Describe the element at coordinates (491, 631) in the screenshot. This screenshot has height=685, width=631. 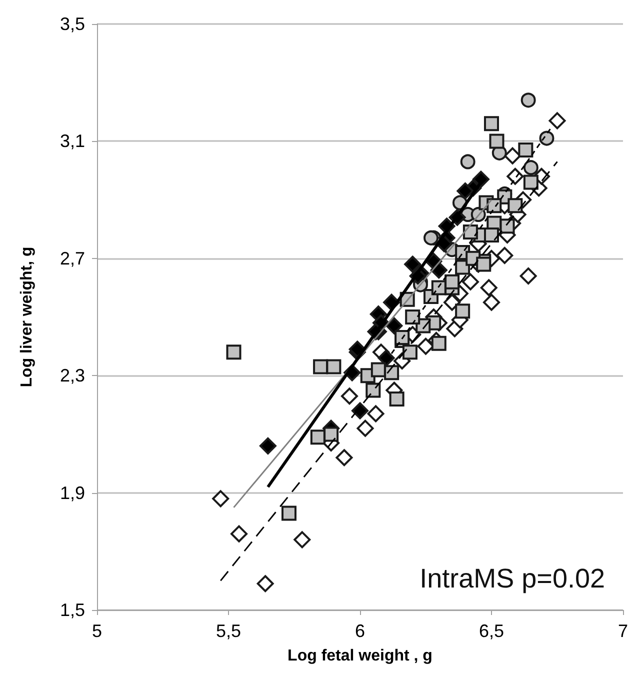
I see `x-tick-label: 6,5` at that location.